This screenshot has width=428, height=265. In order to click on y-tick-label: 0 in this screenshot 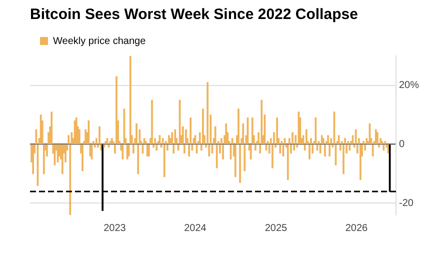, I will do `click(401, 144)`.